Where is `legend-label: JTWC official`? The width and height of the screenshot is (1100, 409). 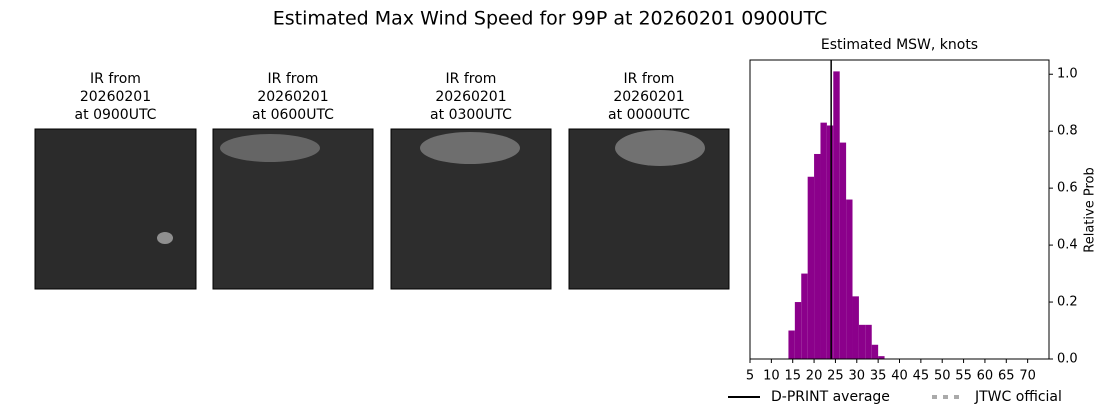
legend-label: JTWC official is located at coordinates (1018, 397).